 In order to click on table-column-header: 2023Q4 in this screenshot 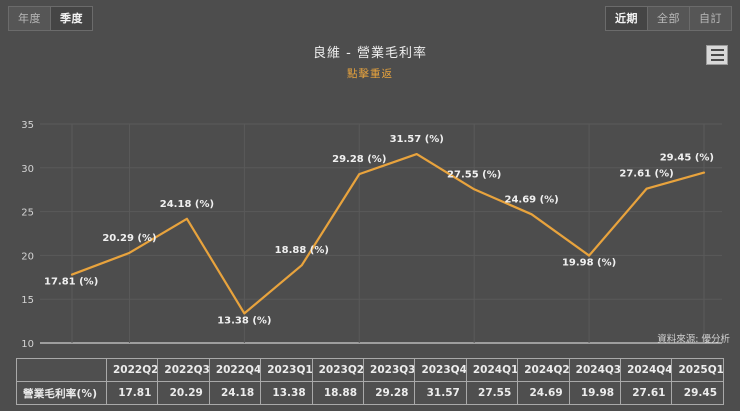, I will do `click(440, 370)`.